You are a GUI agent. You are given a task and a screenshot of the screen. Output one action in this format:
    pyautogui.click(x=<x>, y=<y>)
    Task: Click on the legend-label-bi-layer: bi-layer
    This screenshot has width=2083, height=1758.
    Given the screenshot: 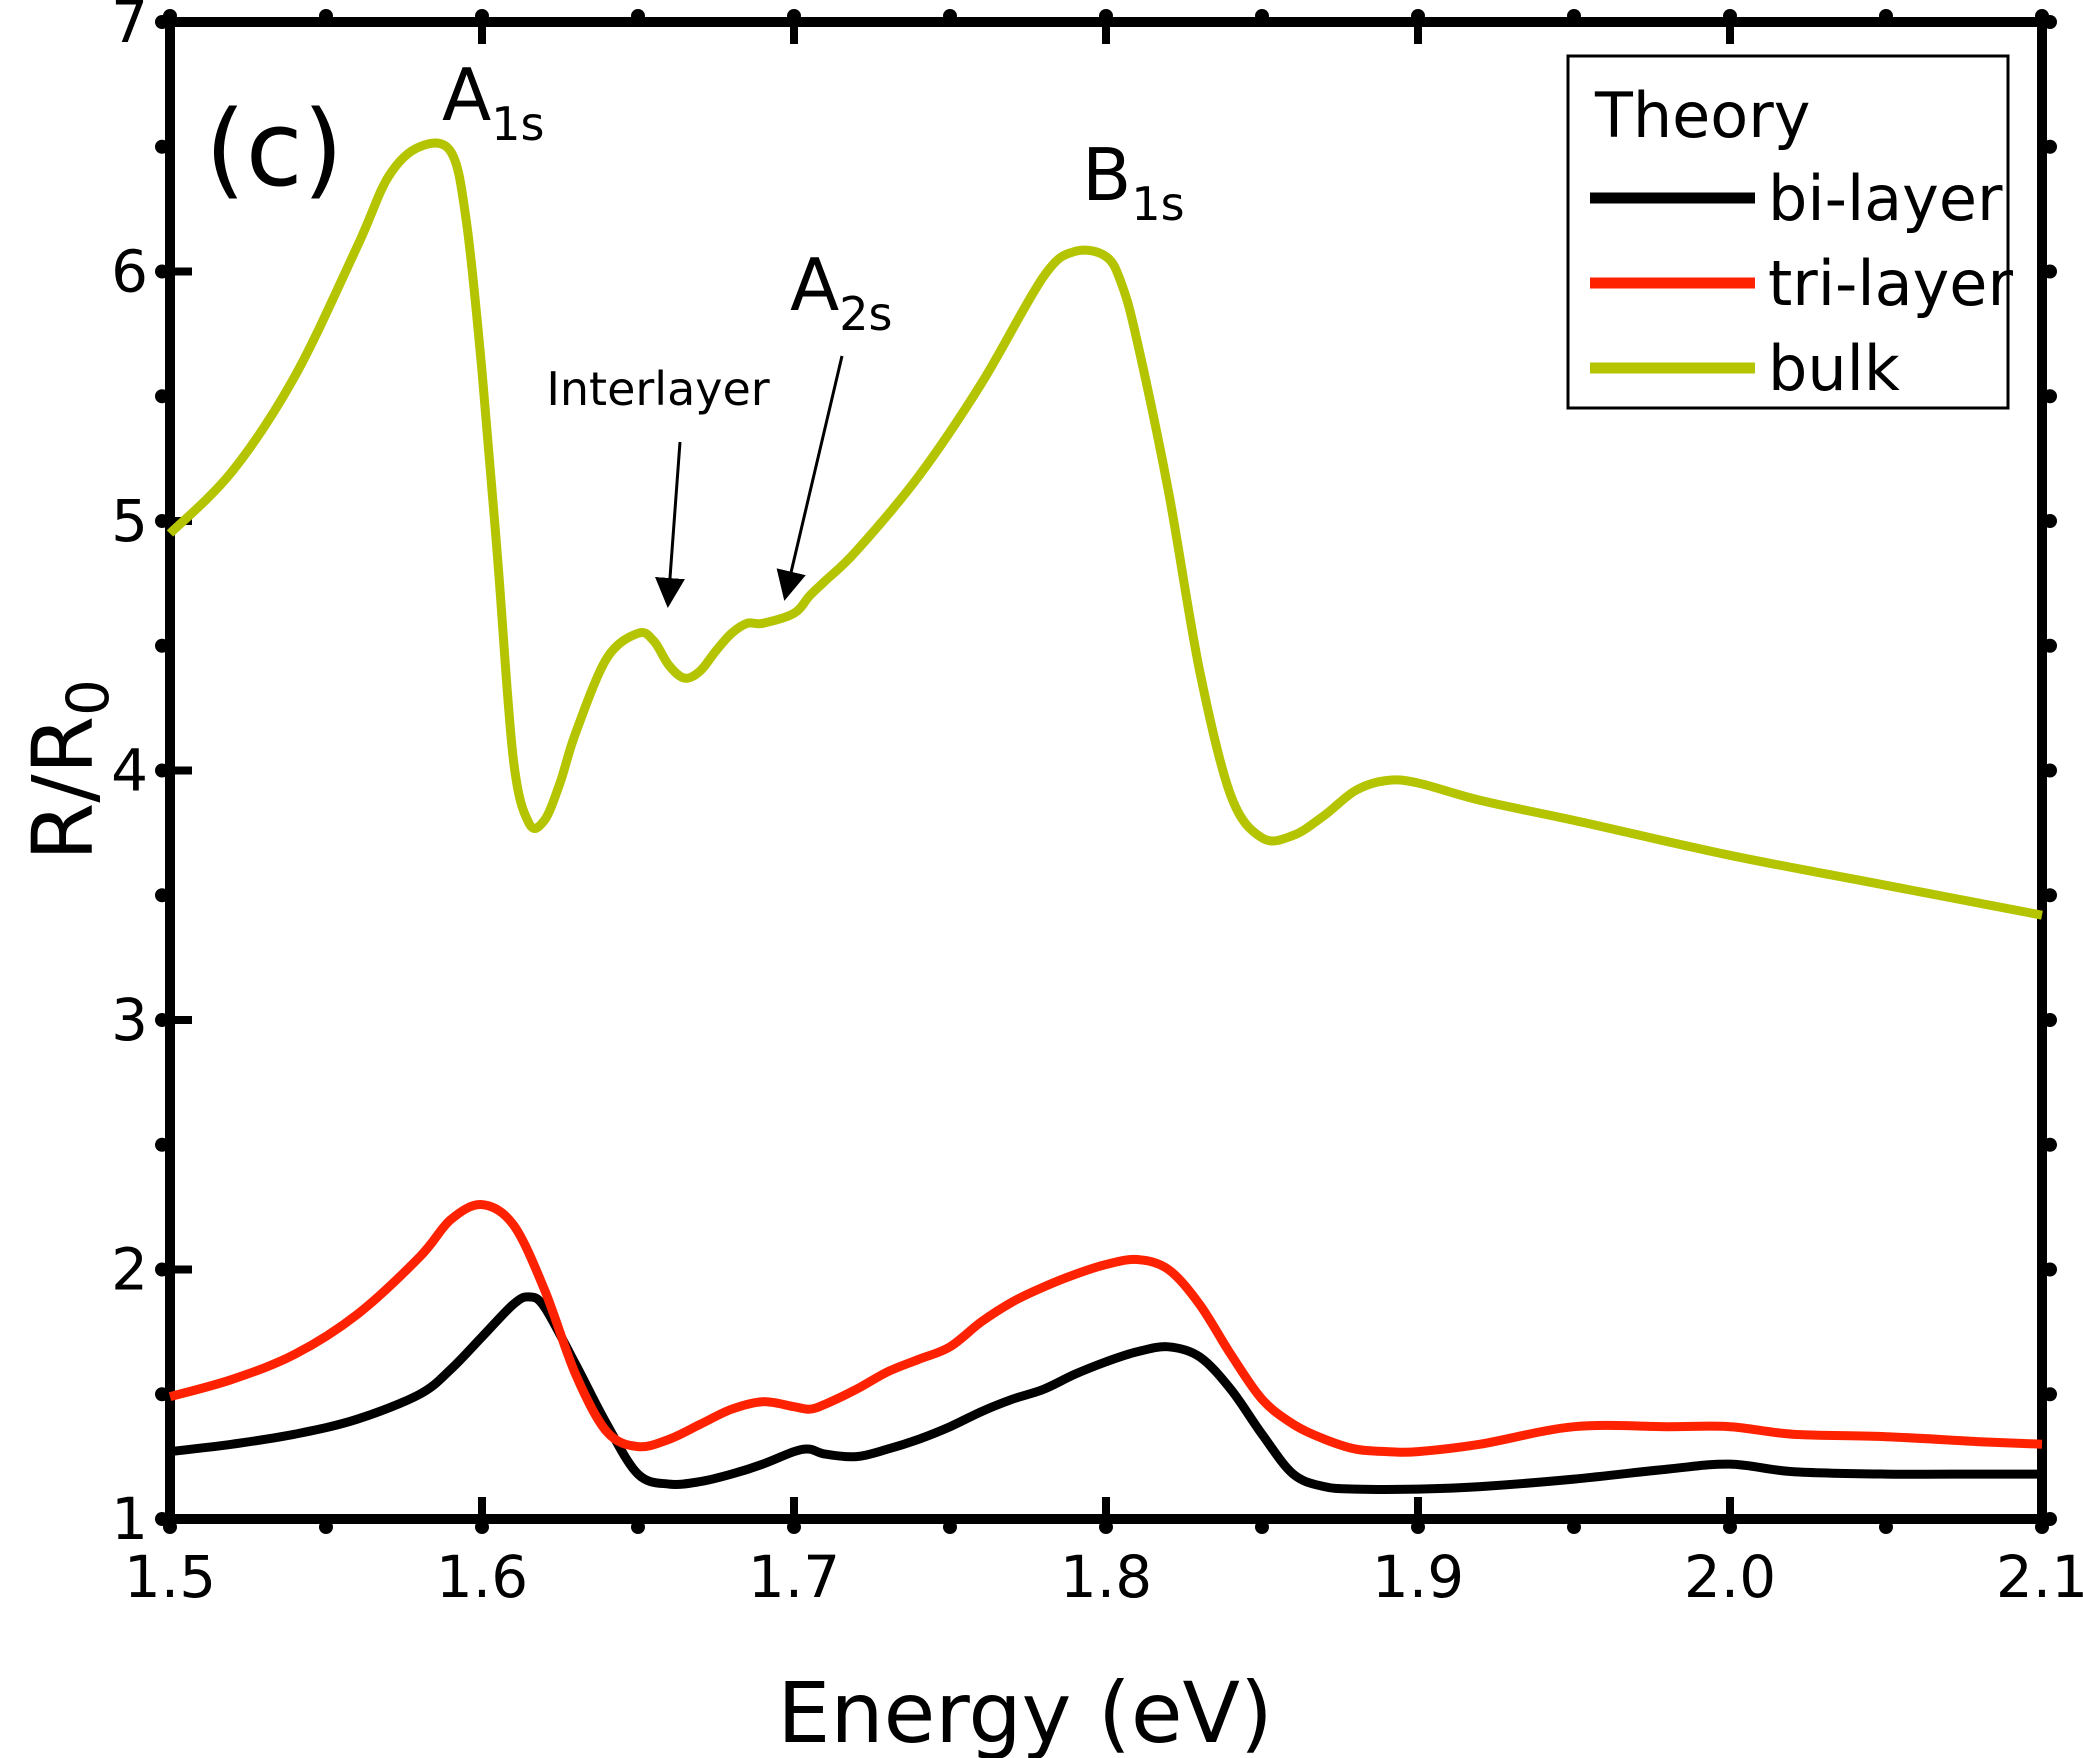 What is the action you would take?
    pyautogui.click(x=1885, y=198)
    